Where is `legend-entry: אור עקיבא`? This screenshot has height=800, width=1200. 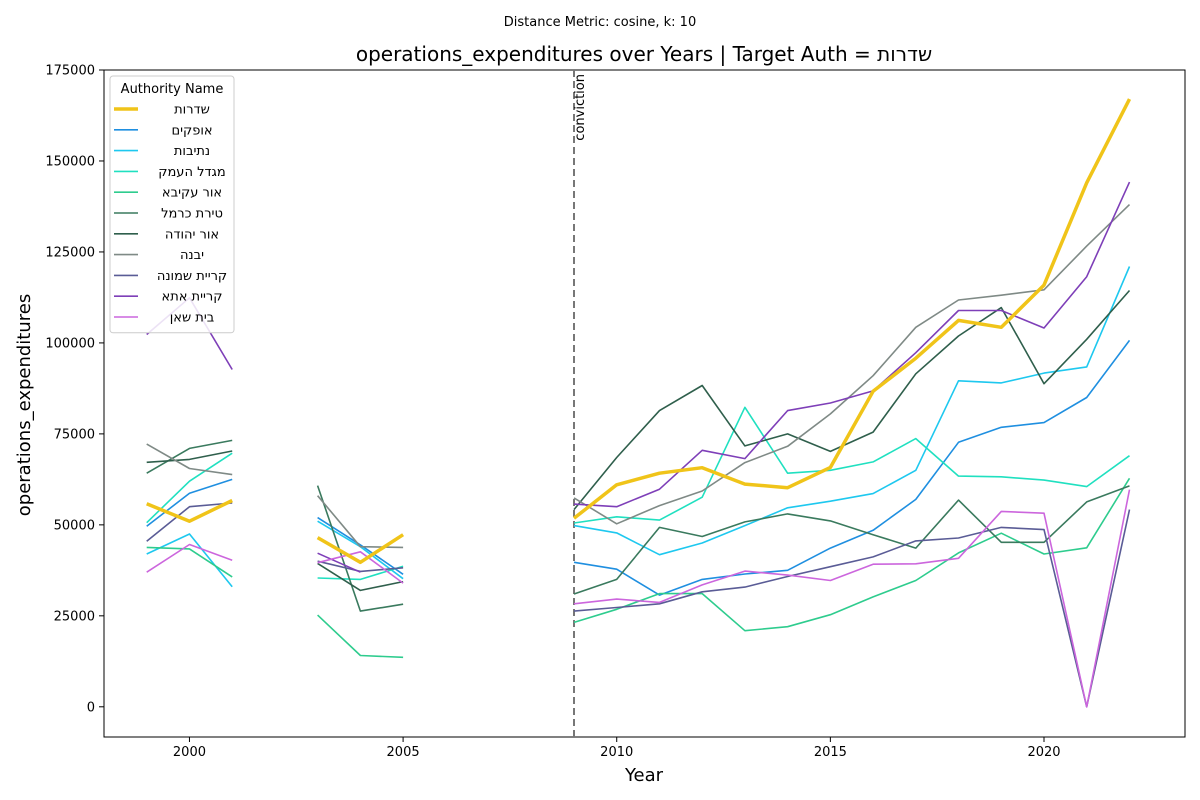 legend-entry: אור עקיבא is located at coordinates (192, 193).